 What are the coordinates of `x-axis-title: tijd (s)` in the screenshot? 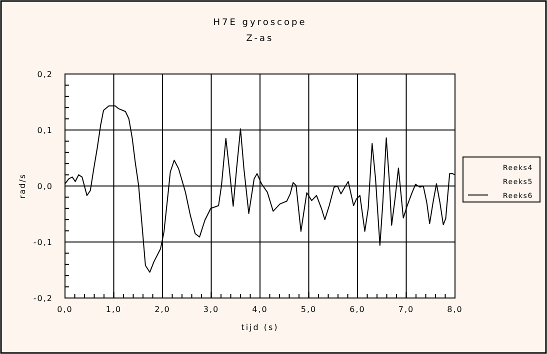 It's located at (260, 327).